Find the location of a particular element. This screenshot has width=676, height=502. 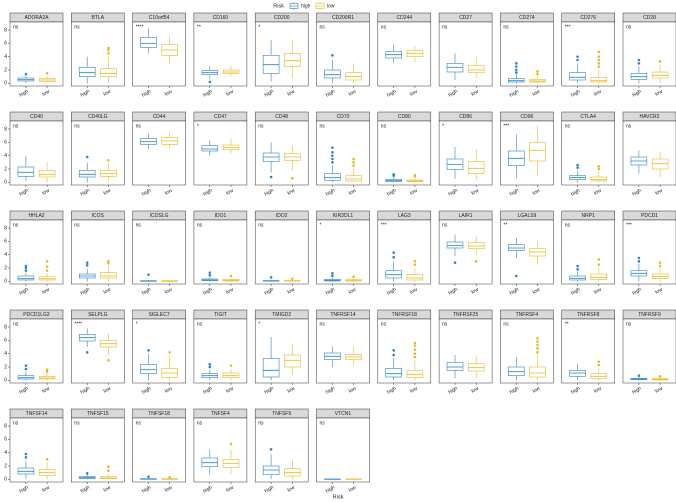

legend-title: Risk is located at coordinates (278, 6).